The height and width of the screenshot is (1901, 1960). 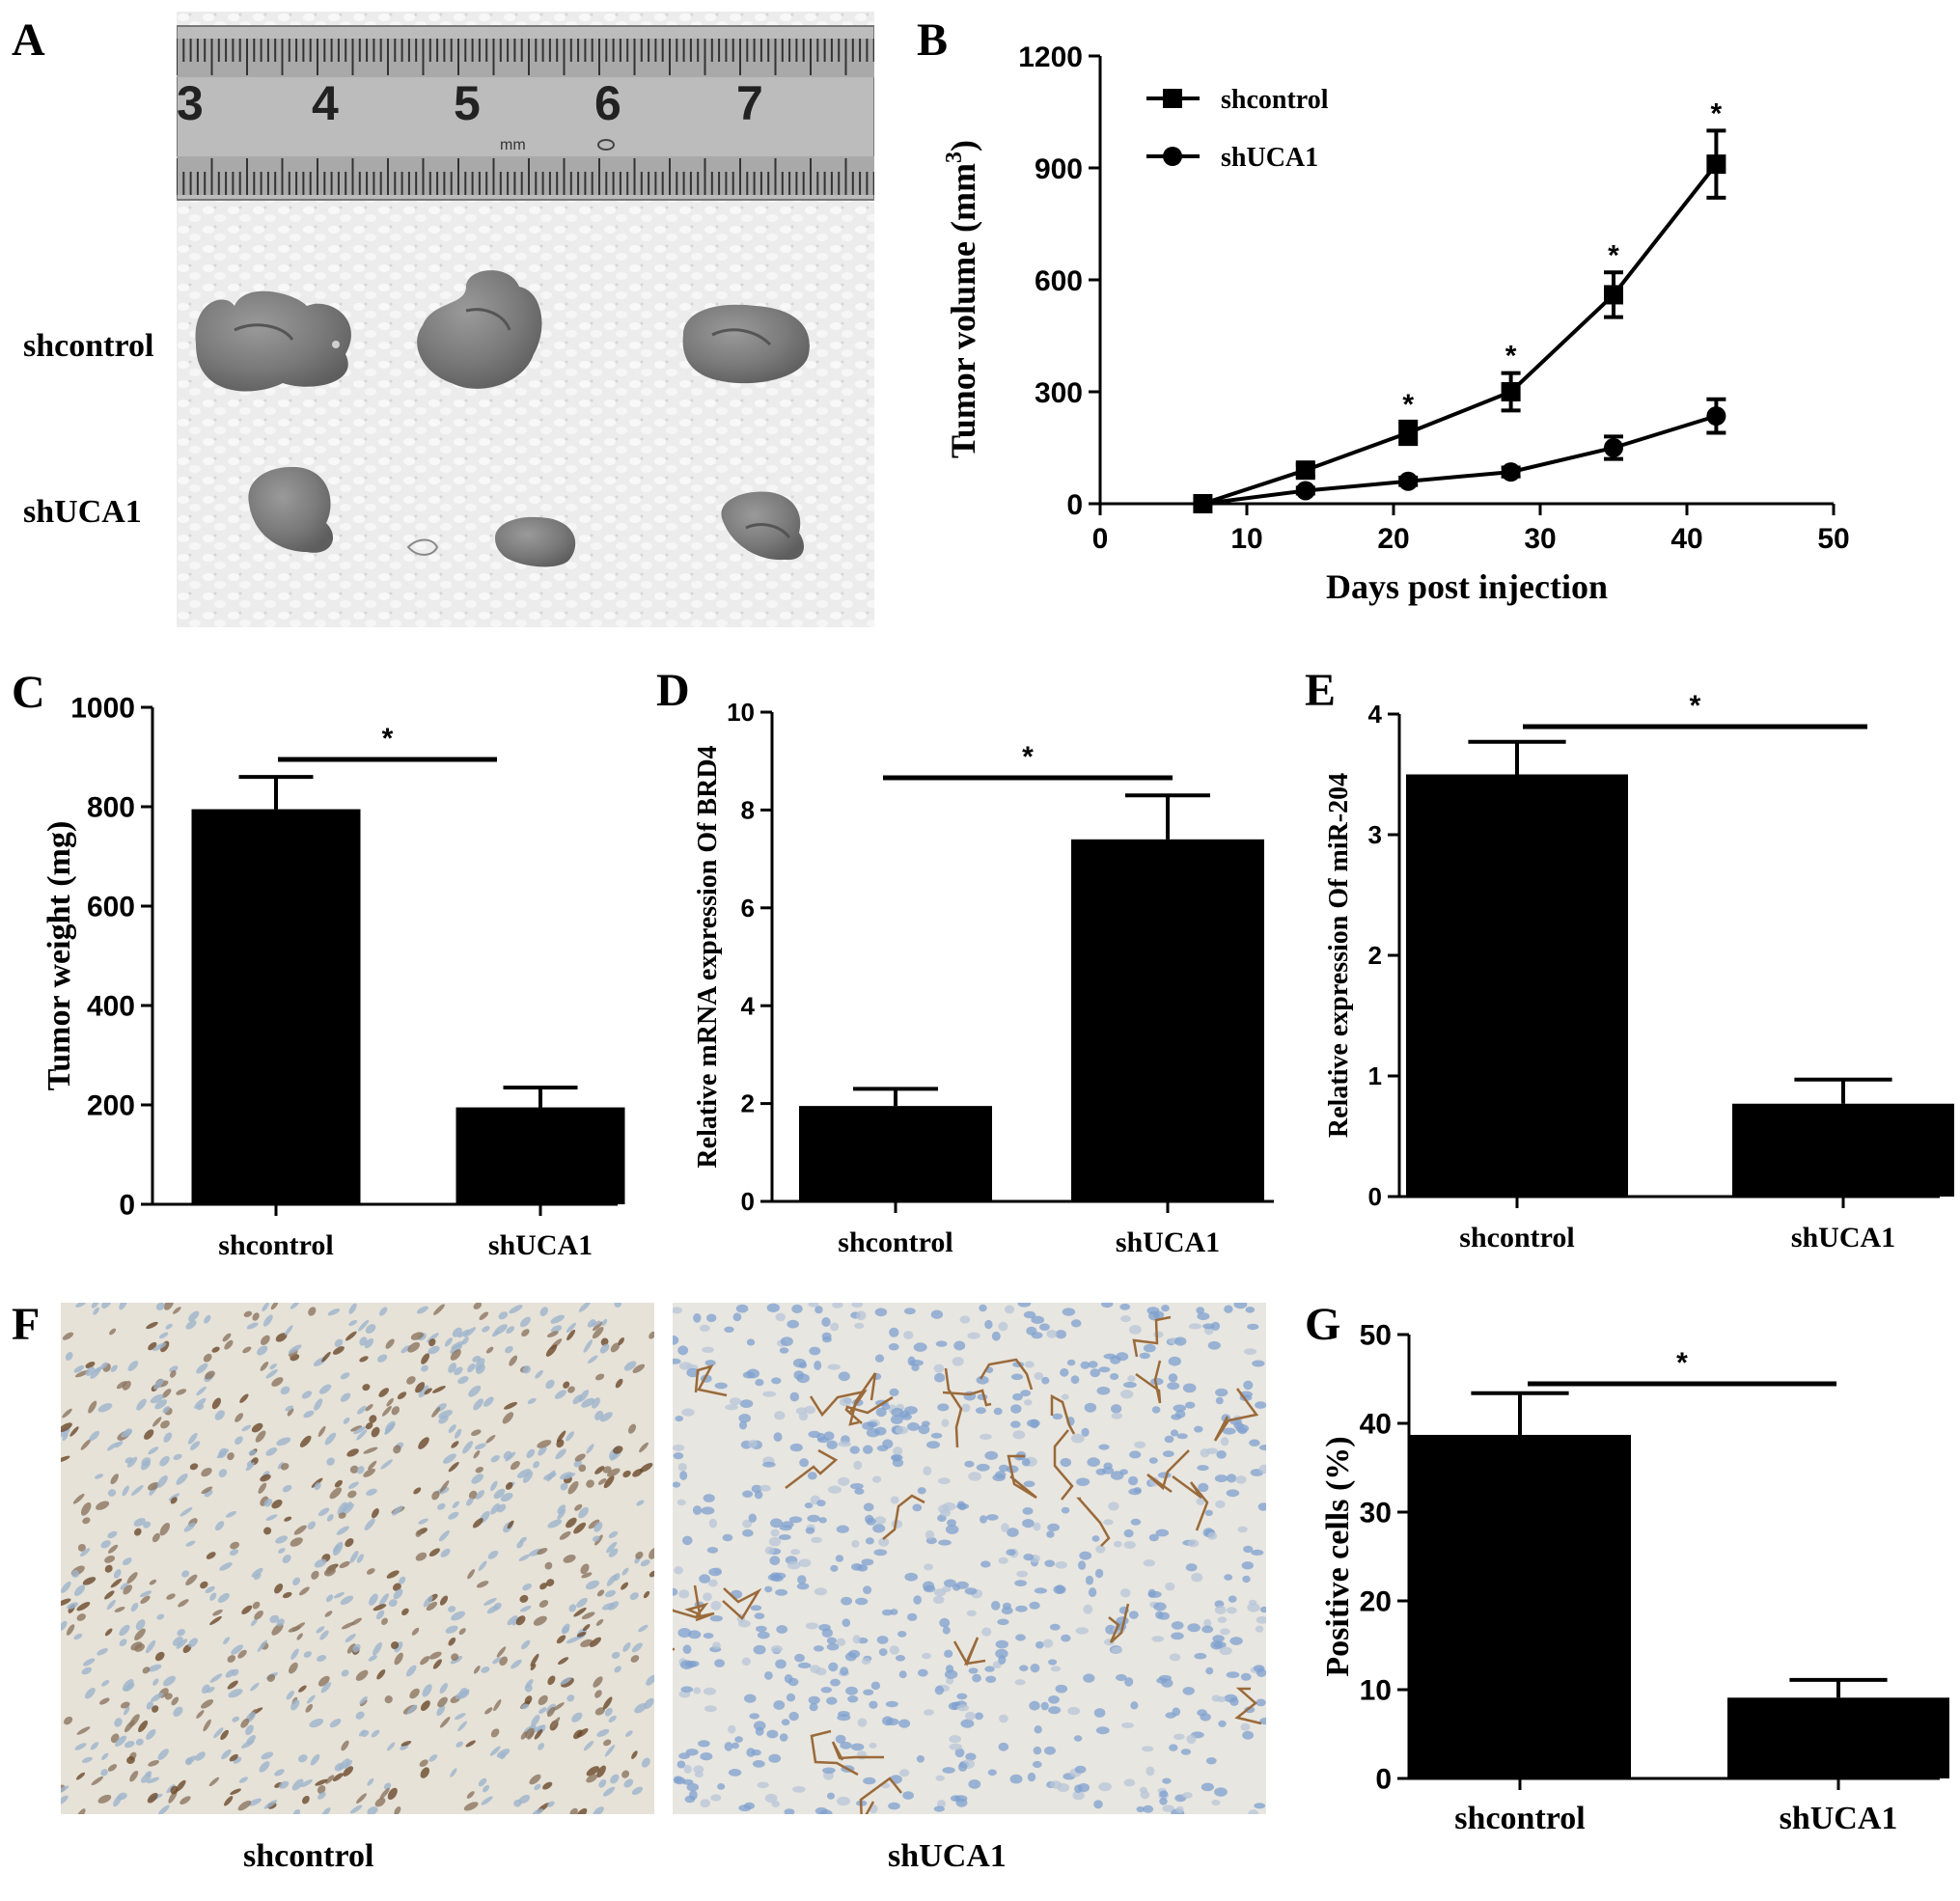 I want to click on row-label-shcontrol: shcontrol, so click(x=88, y=346).